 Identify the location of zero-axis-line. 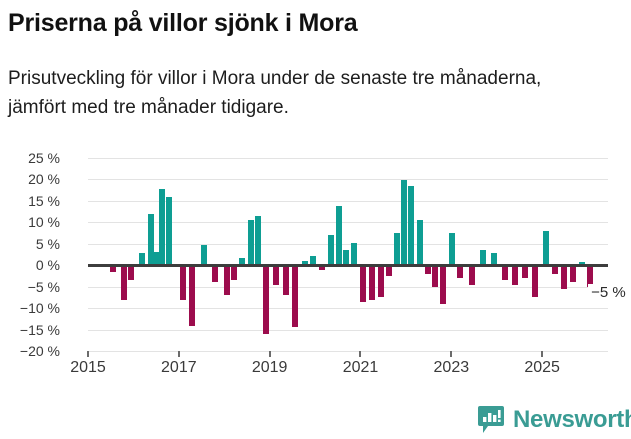
(348, 266).